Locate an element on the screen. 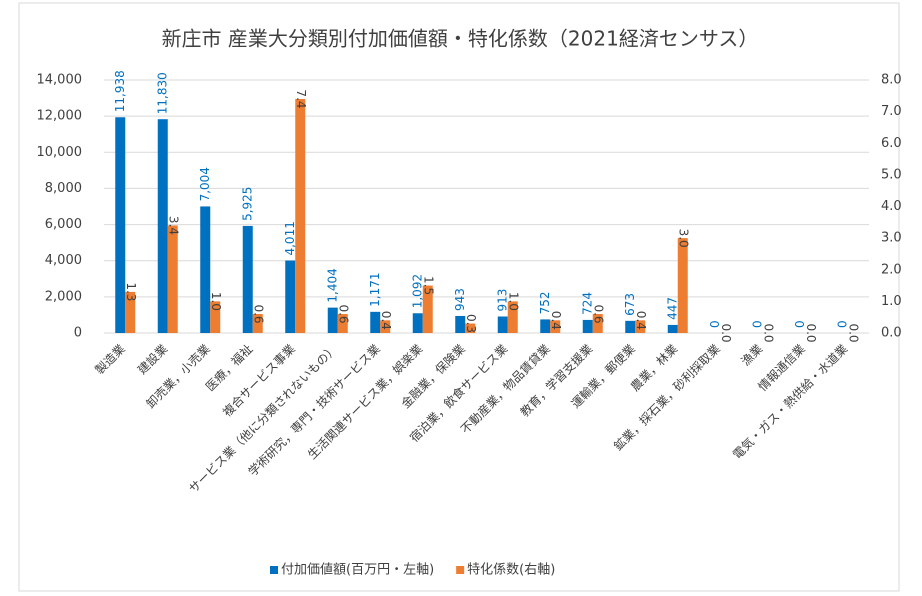  y2-tick-label: 5.0 is located at coordinates (891, 174).